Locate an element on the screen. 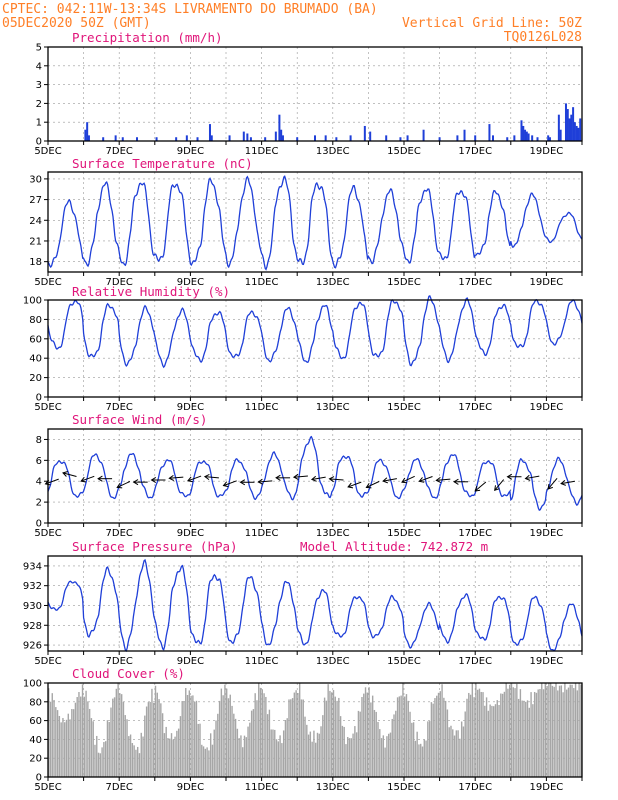  xtick-label: 19DEC is located at coordinates (547, 151).